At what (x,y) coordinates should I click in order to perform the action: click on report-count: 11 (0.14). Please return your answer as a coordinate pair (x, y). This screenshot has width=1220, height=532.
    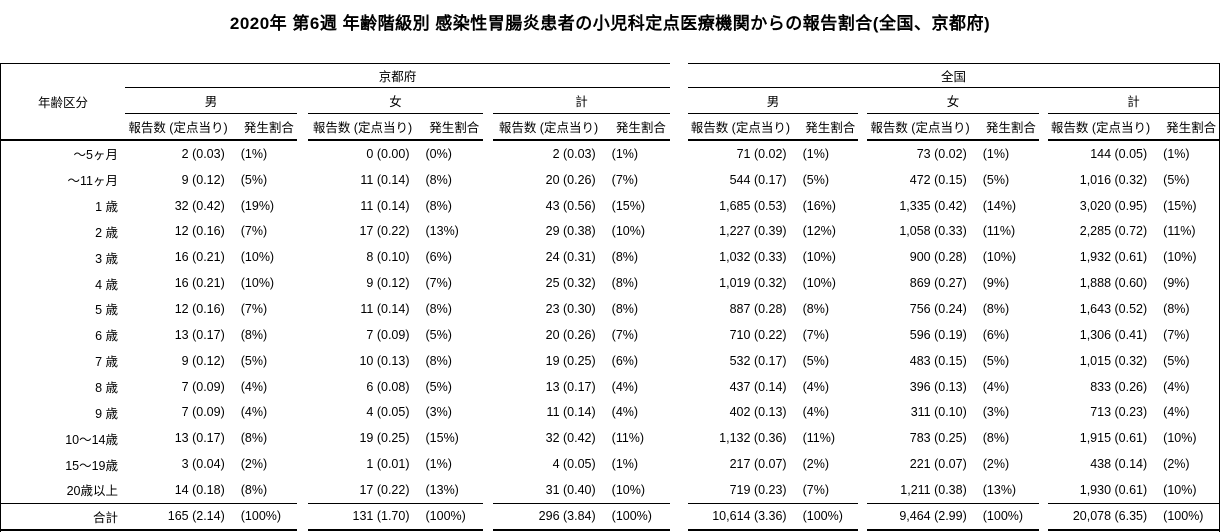
    Looking at the image, I should click on (385, 205).